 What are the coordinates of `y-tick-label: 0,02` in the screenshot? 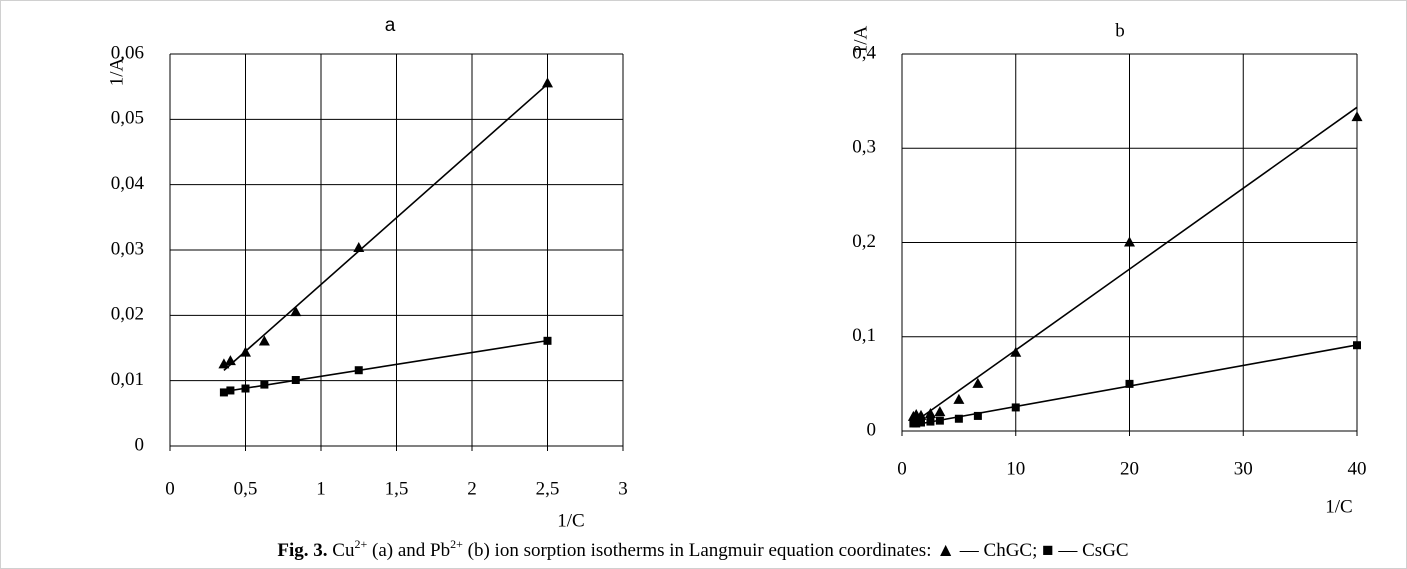 It's located at (127, 314).